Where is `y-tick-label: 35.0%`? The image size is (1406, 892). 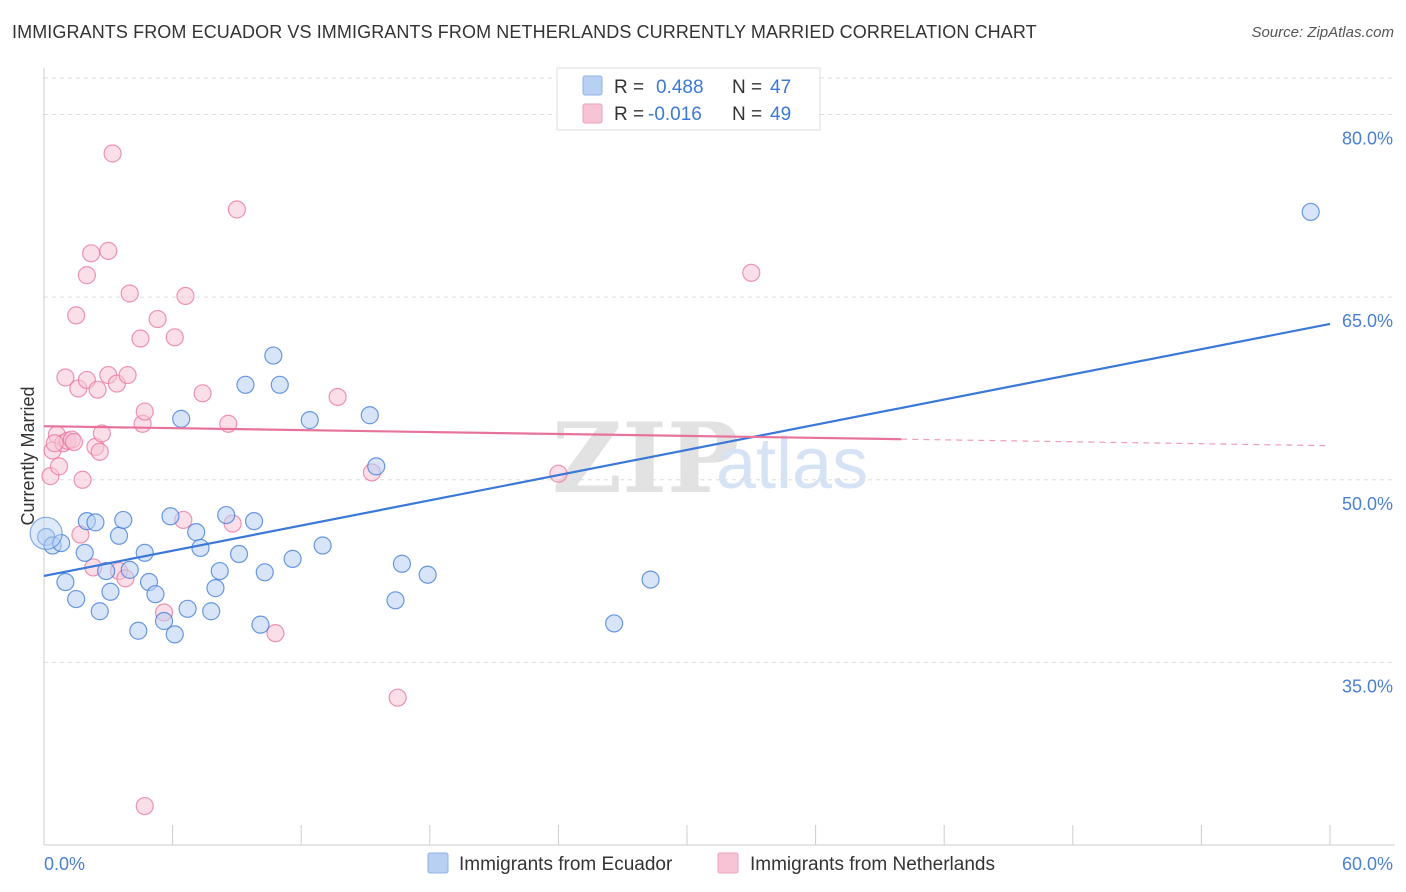
y-tick-label: 35.0% is located at coordinates (1367, 686).